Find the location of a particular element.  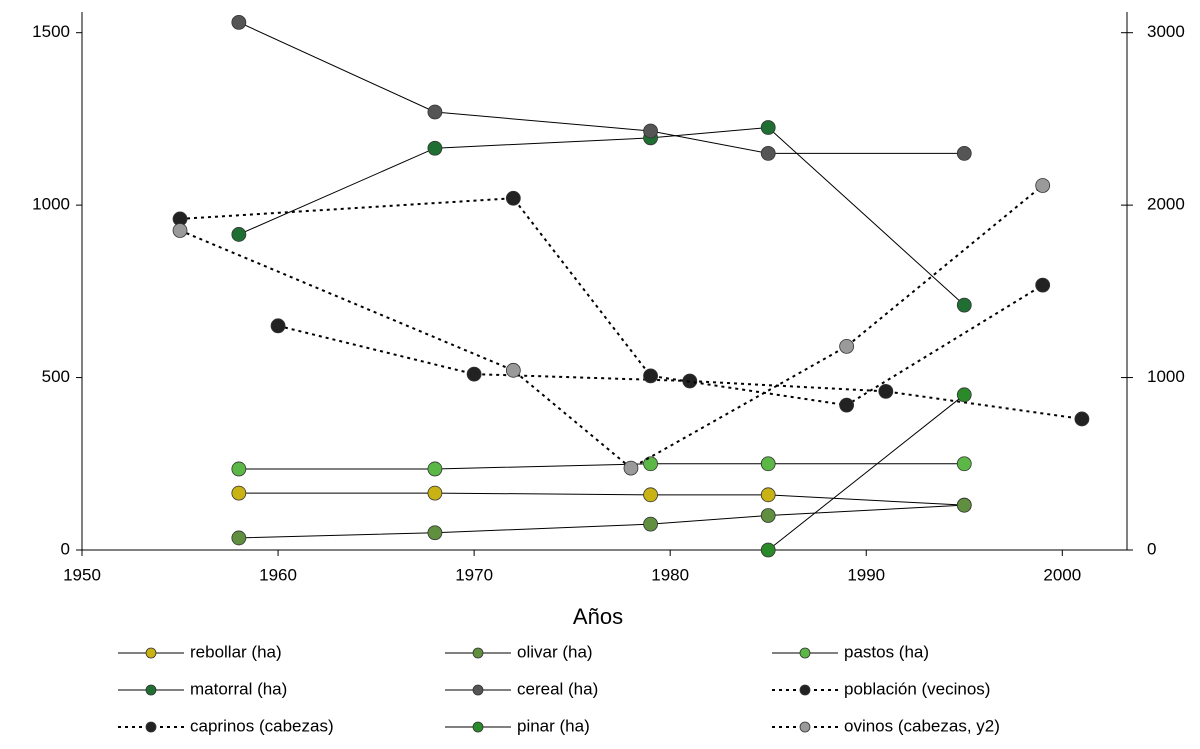

x-axis-label: Años is located at coordinates (598, 616).